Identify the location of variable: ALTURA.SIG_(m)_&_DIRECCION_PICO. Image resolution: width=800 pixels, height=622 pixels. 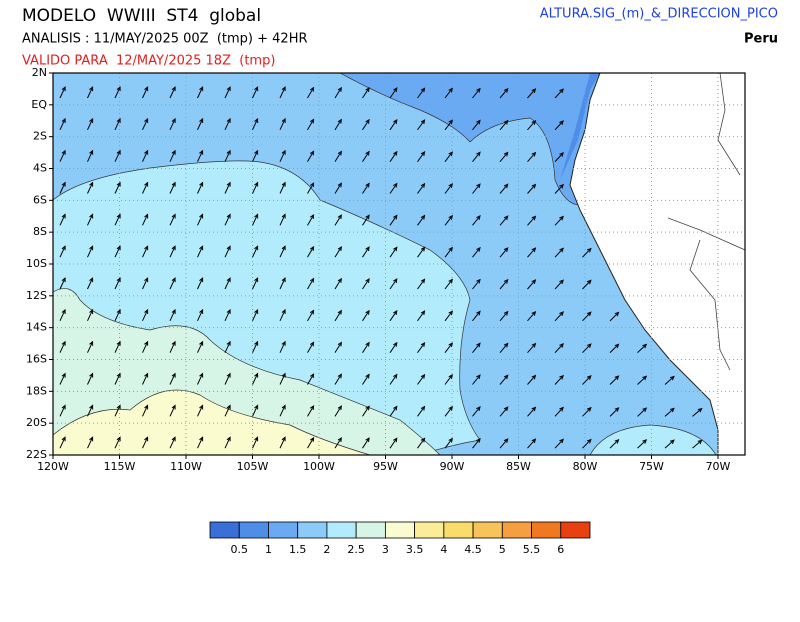
(659, 14).